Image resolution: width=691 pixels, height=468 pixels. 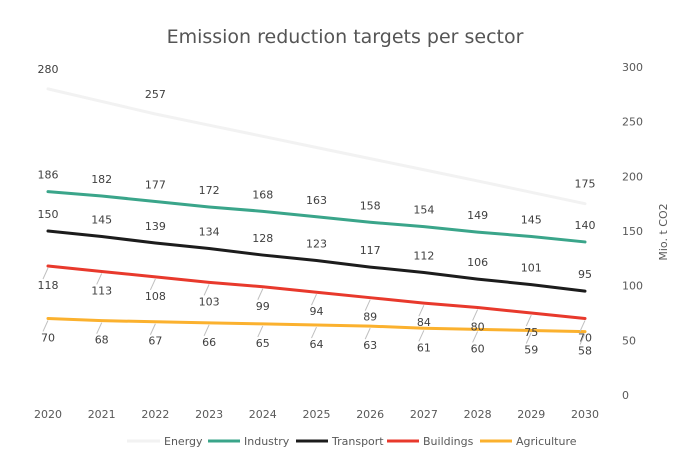 I want to click on legend-item-energy: Energy, so click(x=165, y=441).